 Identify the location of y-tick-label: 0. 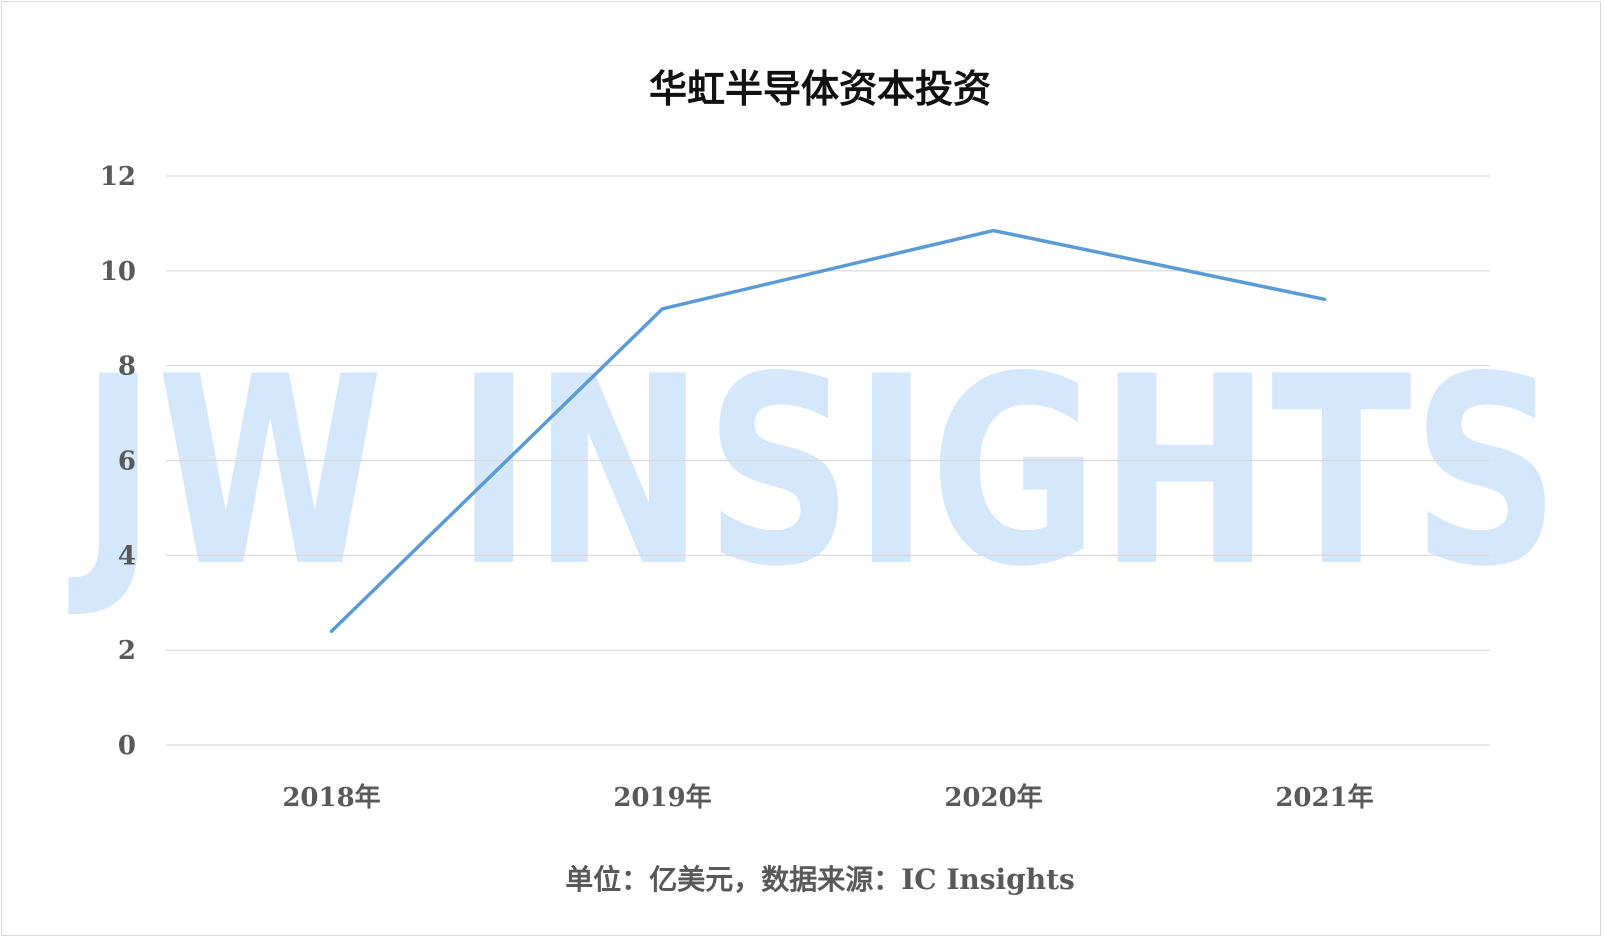
(127, 746).